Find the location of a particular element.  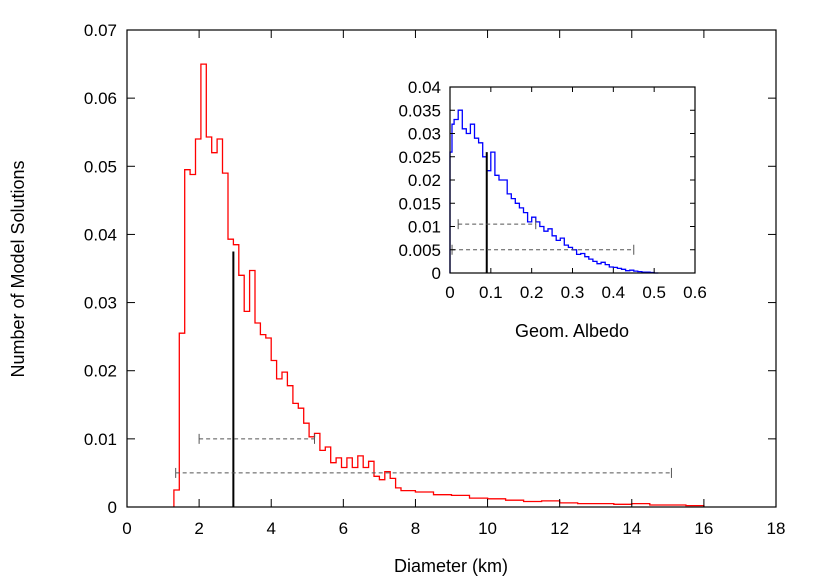

inset-y-tick-label: 0.03 is located at coordinates (424, 134).